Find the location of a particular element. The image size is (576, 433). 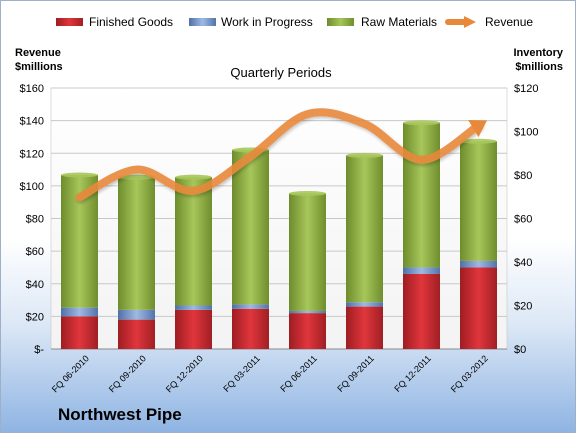

left-tick-label: $80 is located at coordinates (35, 220).